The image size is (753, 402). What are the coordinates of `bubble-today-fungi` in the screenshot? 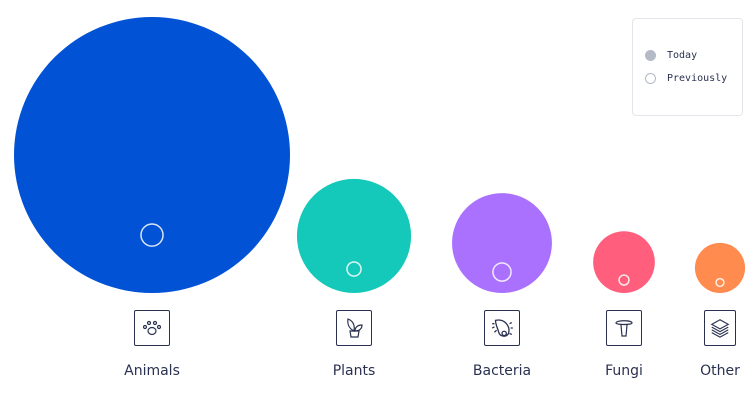 It's located at (624, 262).